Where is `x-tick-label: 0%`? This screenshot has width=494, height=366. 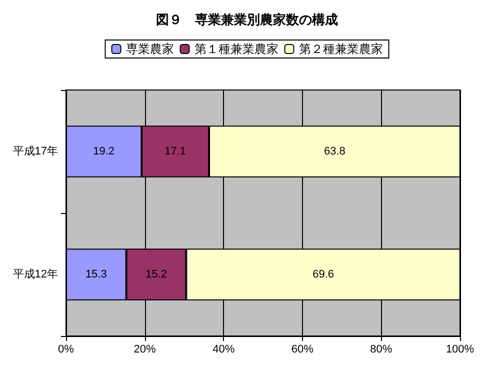 x-tick-label: 0% is located at coordinates (66, 350).